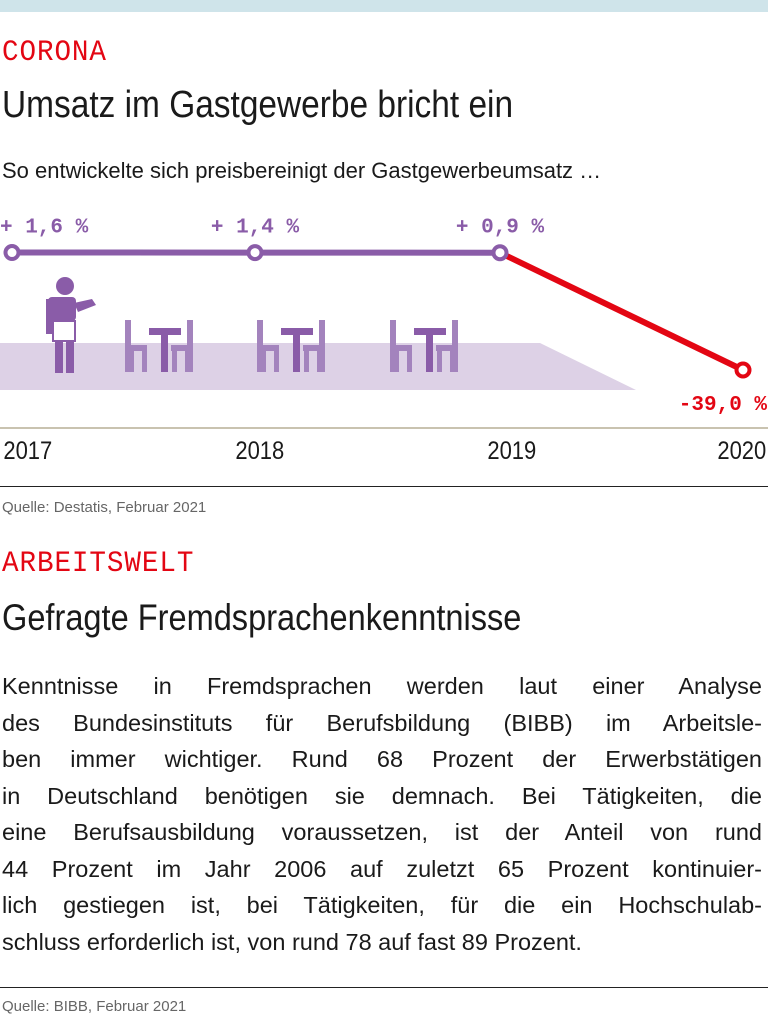 Image resolution: width=768 pixels, height=1036 pixels. Describe the element at coordinates (742, 451) in the screenshot. I see `x-tick-2020: 2020` at that location.